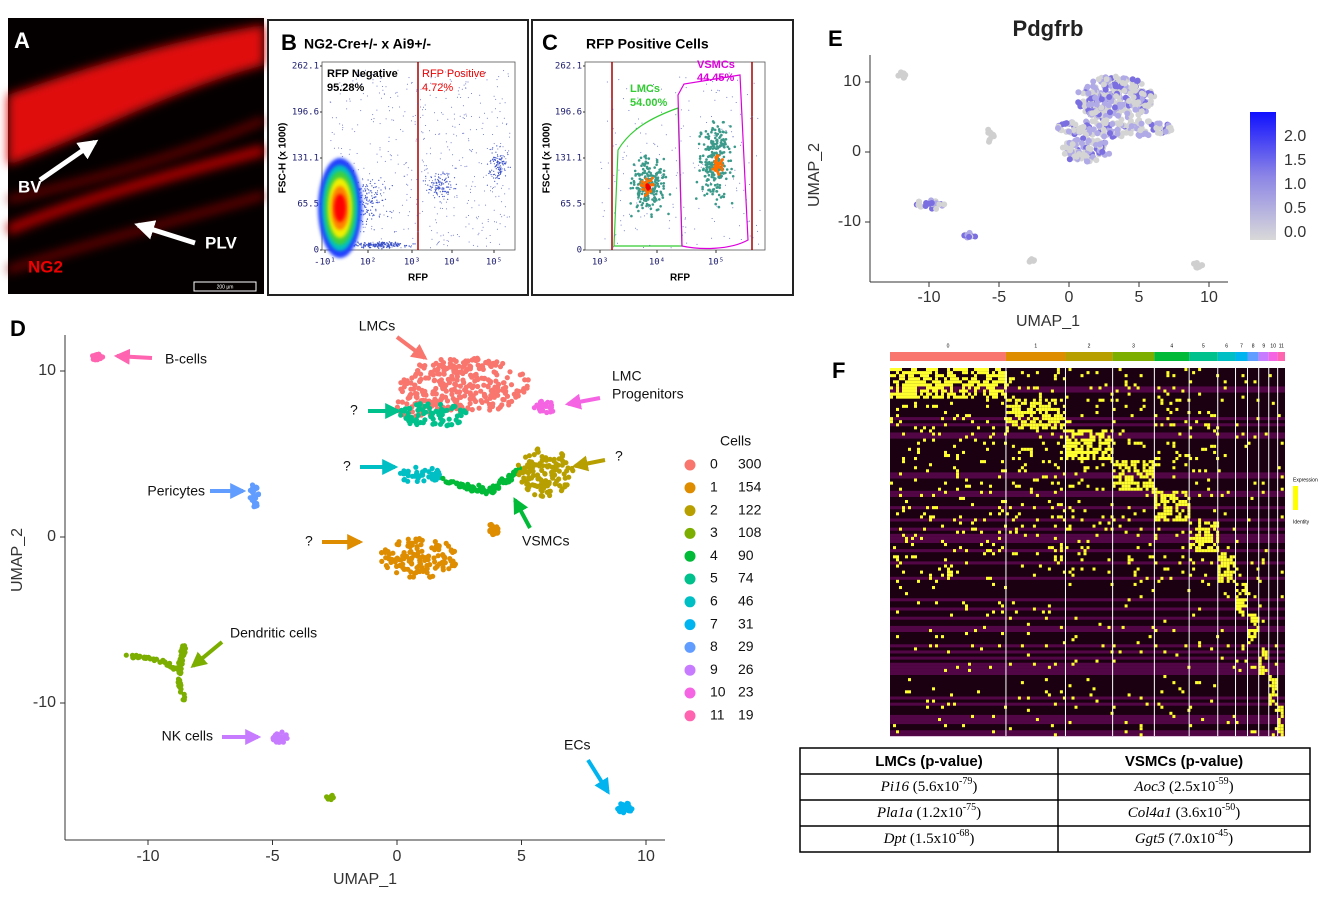  What do you see at coordinates (577, 745) in the screenshot?
I see `annotation: ECs` at bounding box center [577, 745].